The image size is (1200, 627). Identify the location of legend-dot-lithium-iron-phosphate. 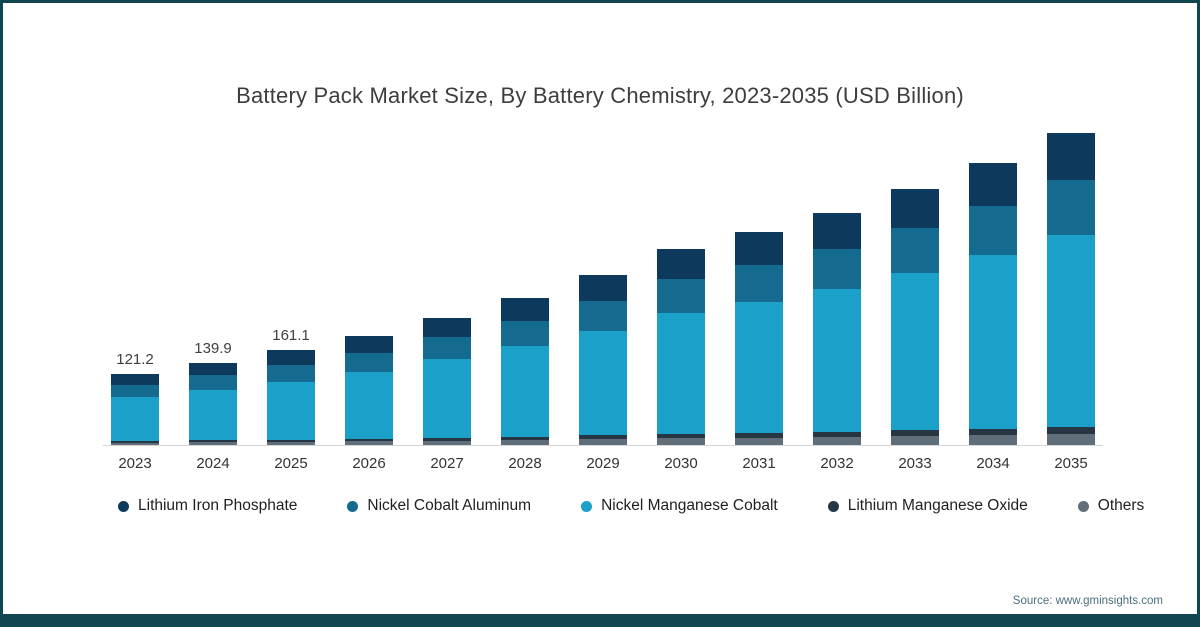
(123, 506).